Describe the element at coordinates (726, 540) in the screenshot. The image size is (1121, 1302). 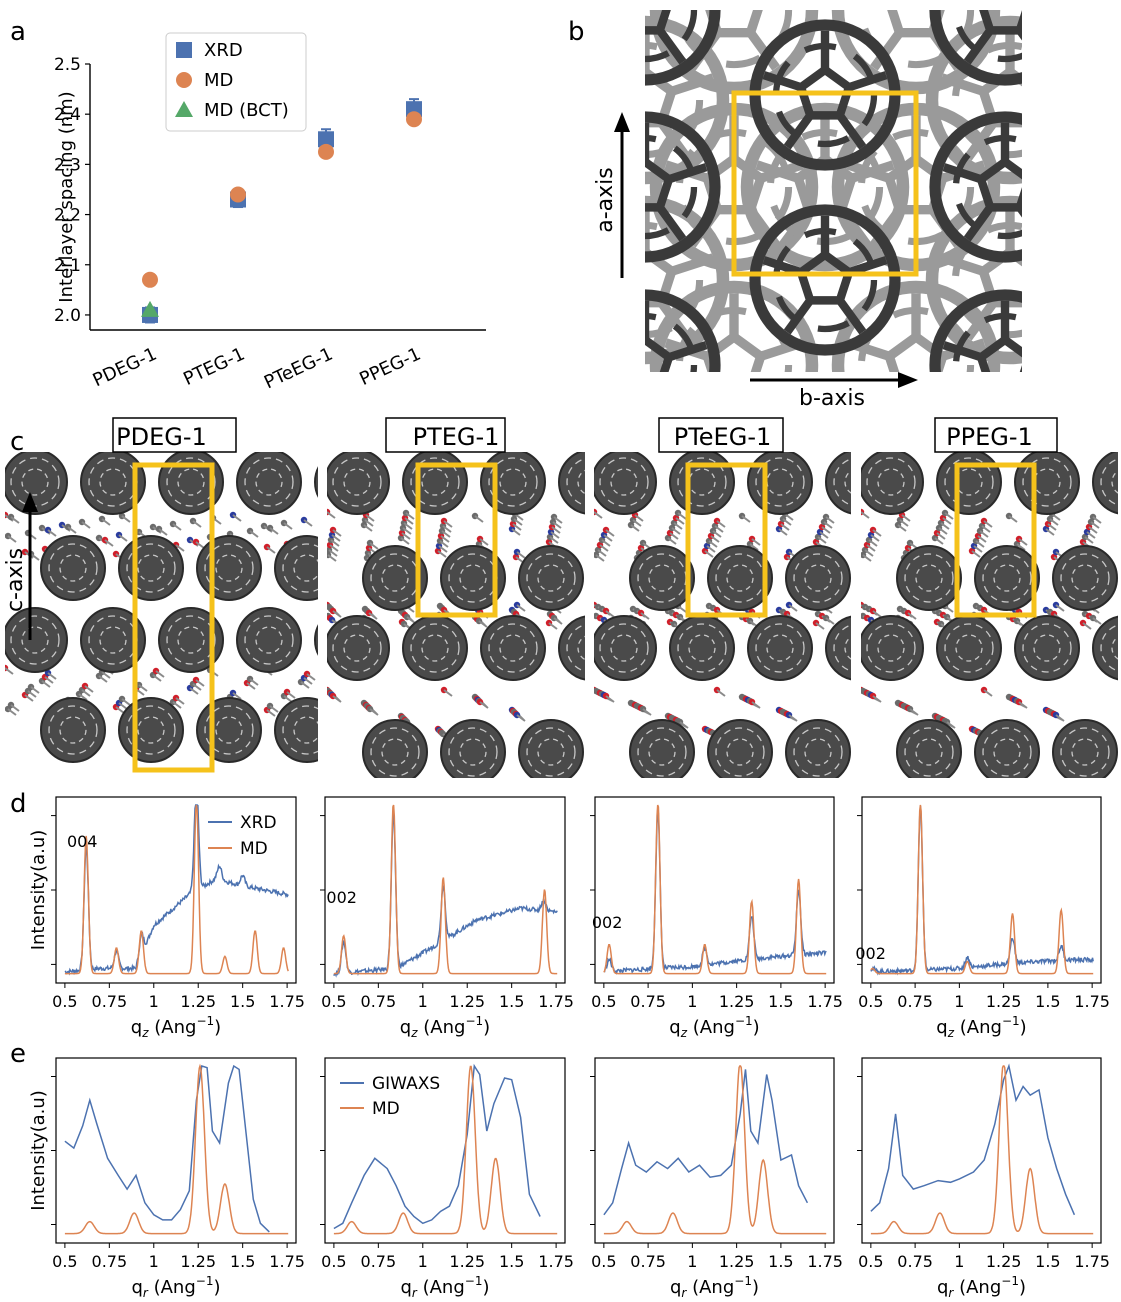
I see `unit-cell-box` at that location.